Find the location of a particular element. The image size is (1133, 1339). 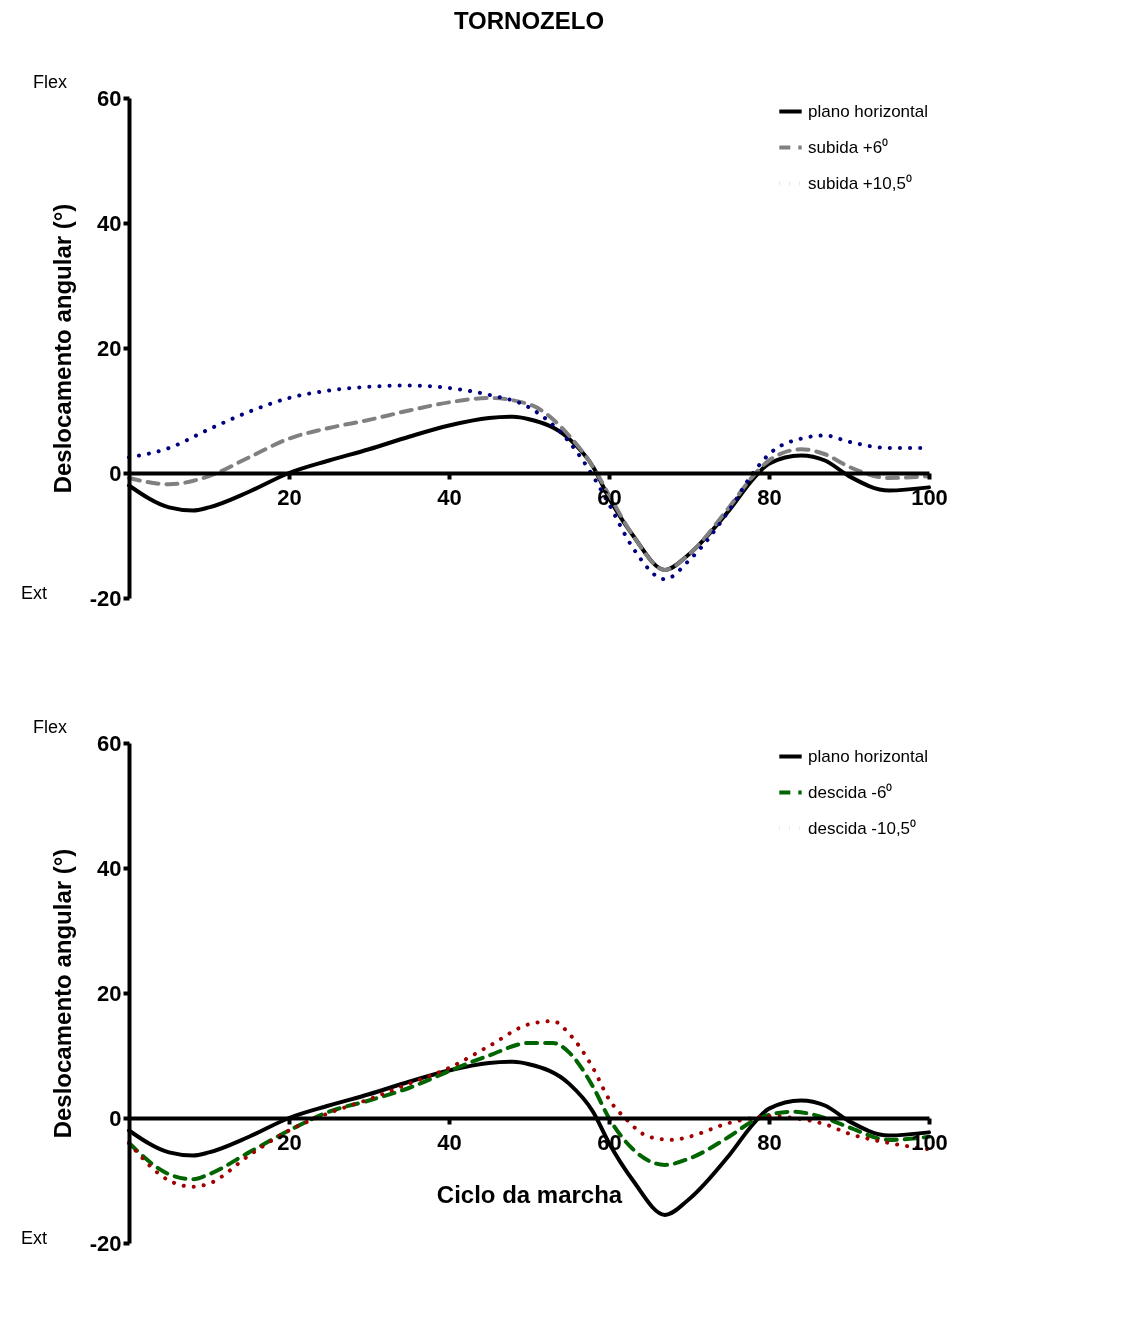

legend-label: descida -6⁰ is located at coordinates (850, 792).